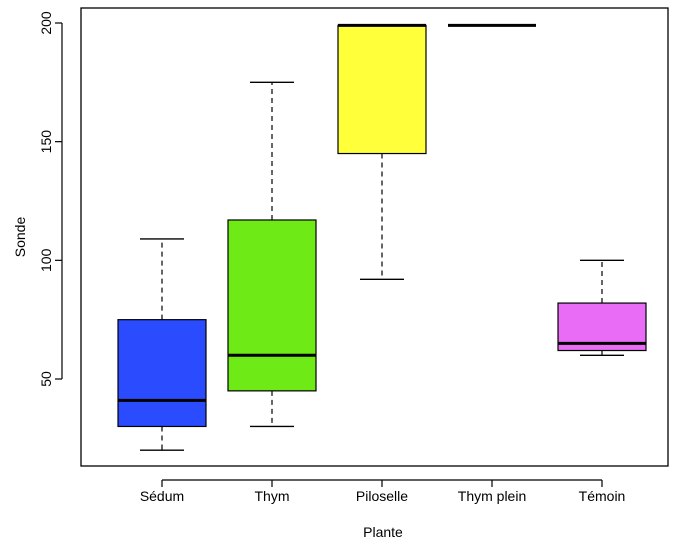 Image resolution: width=686 pixels, height=544 pixels. Describe the element at coordinates (46, 260) in the screenshot. I see `y-tick-label: 100` at that location.